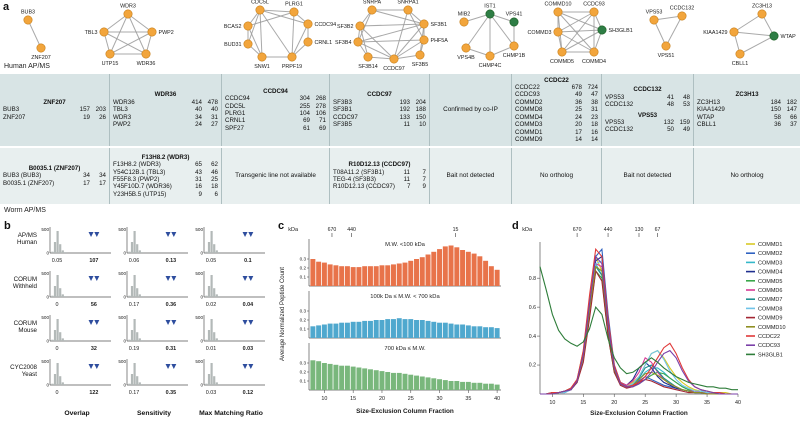 This screenshot has width=800, height=422. Describe the element at coordinates (770, 254) in the screenshot. I see `legend-label: COMMD2` at that location.